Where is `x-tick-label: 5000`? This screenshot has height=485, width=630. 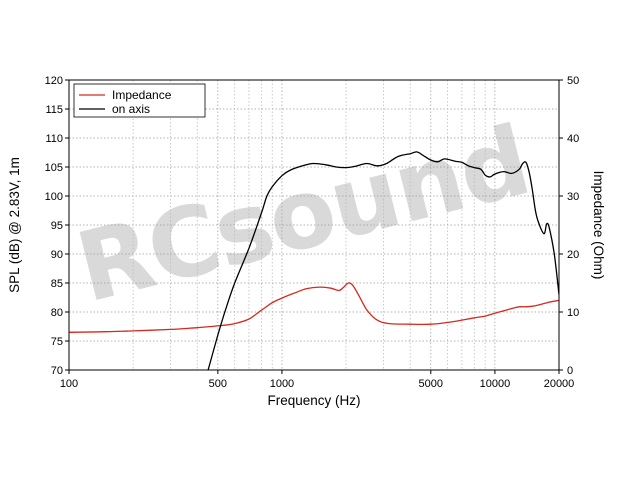
x-tick-label: 5000 is located at coordinates (431, 384).